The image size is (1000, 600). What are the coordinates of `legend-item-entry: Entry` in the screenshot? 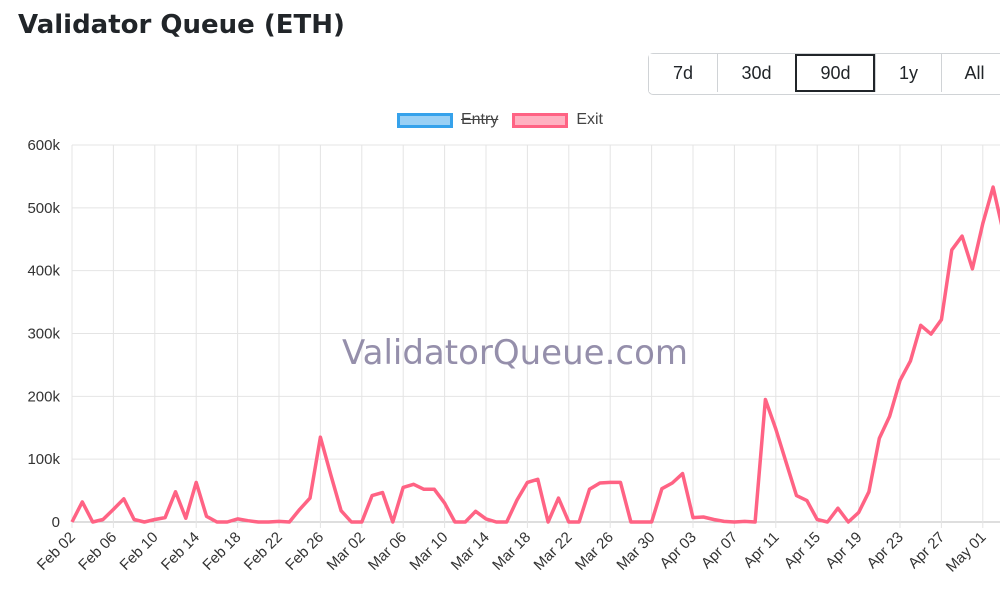 It's located at (447, 120).